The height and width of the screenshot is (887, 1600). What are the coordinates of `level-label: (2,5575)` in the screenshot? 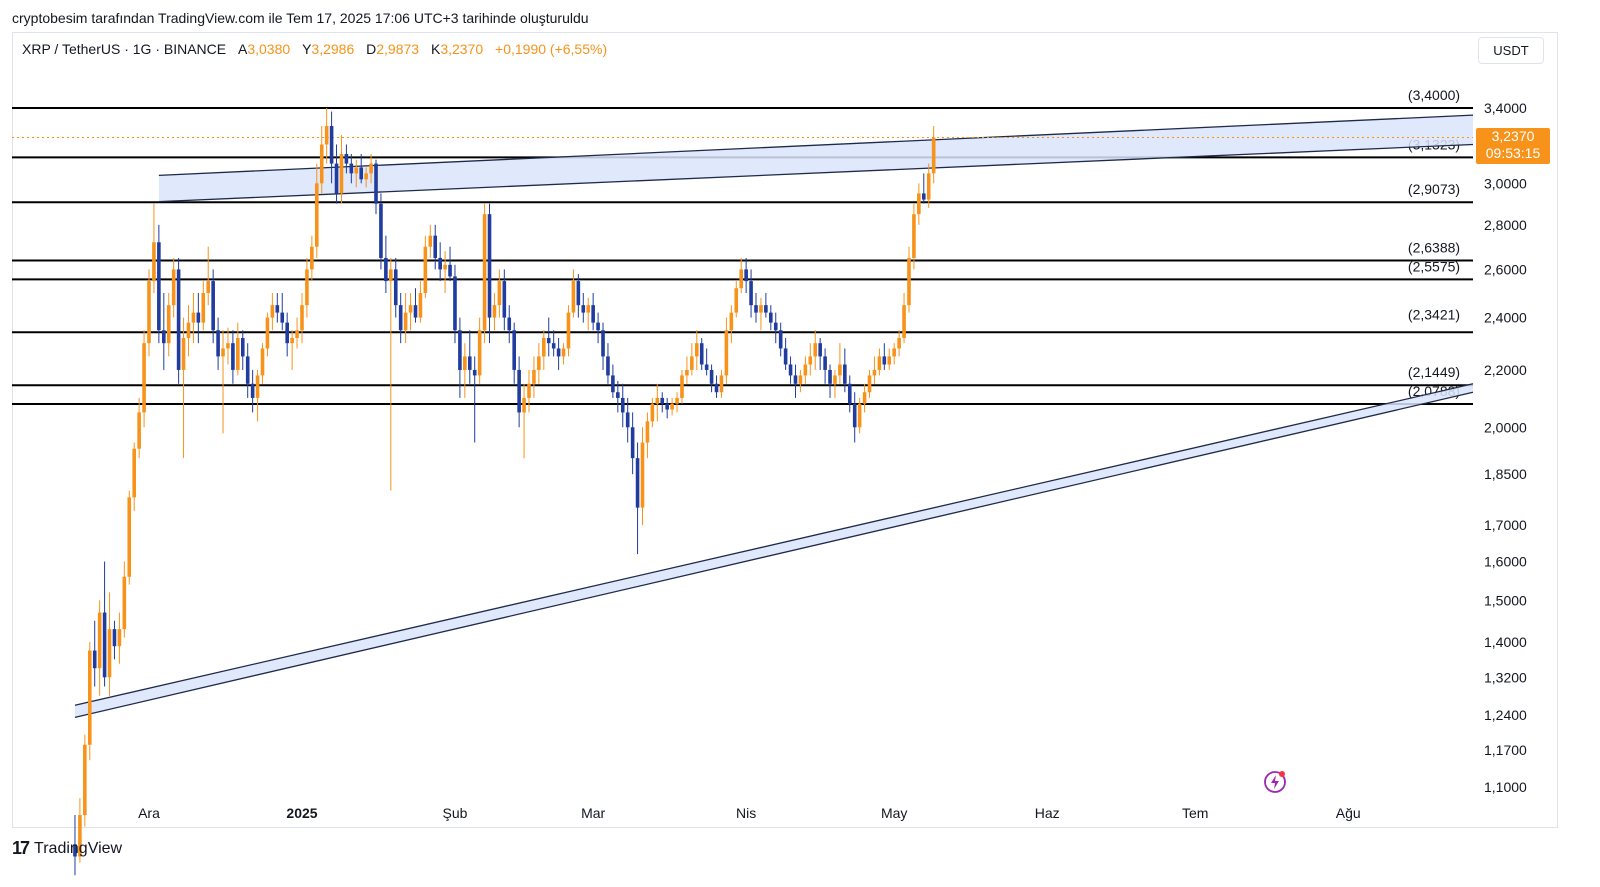 It's located at (1434, 266).